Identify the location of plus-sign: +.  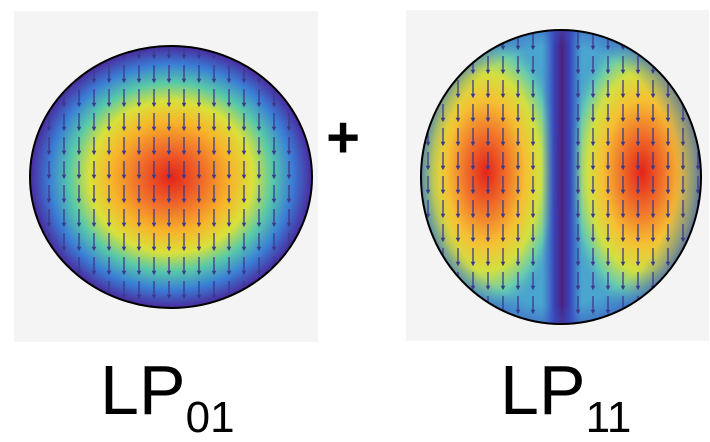
(343, 137).